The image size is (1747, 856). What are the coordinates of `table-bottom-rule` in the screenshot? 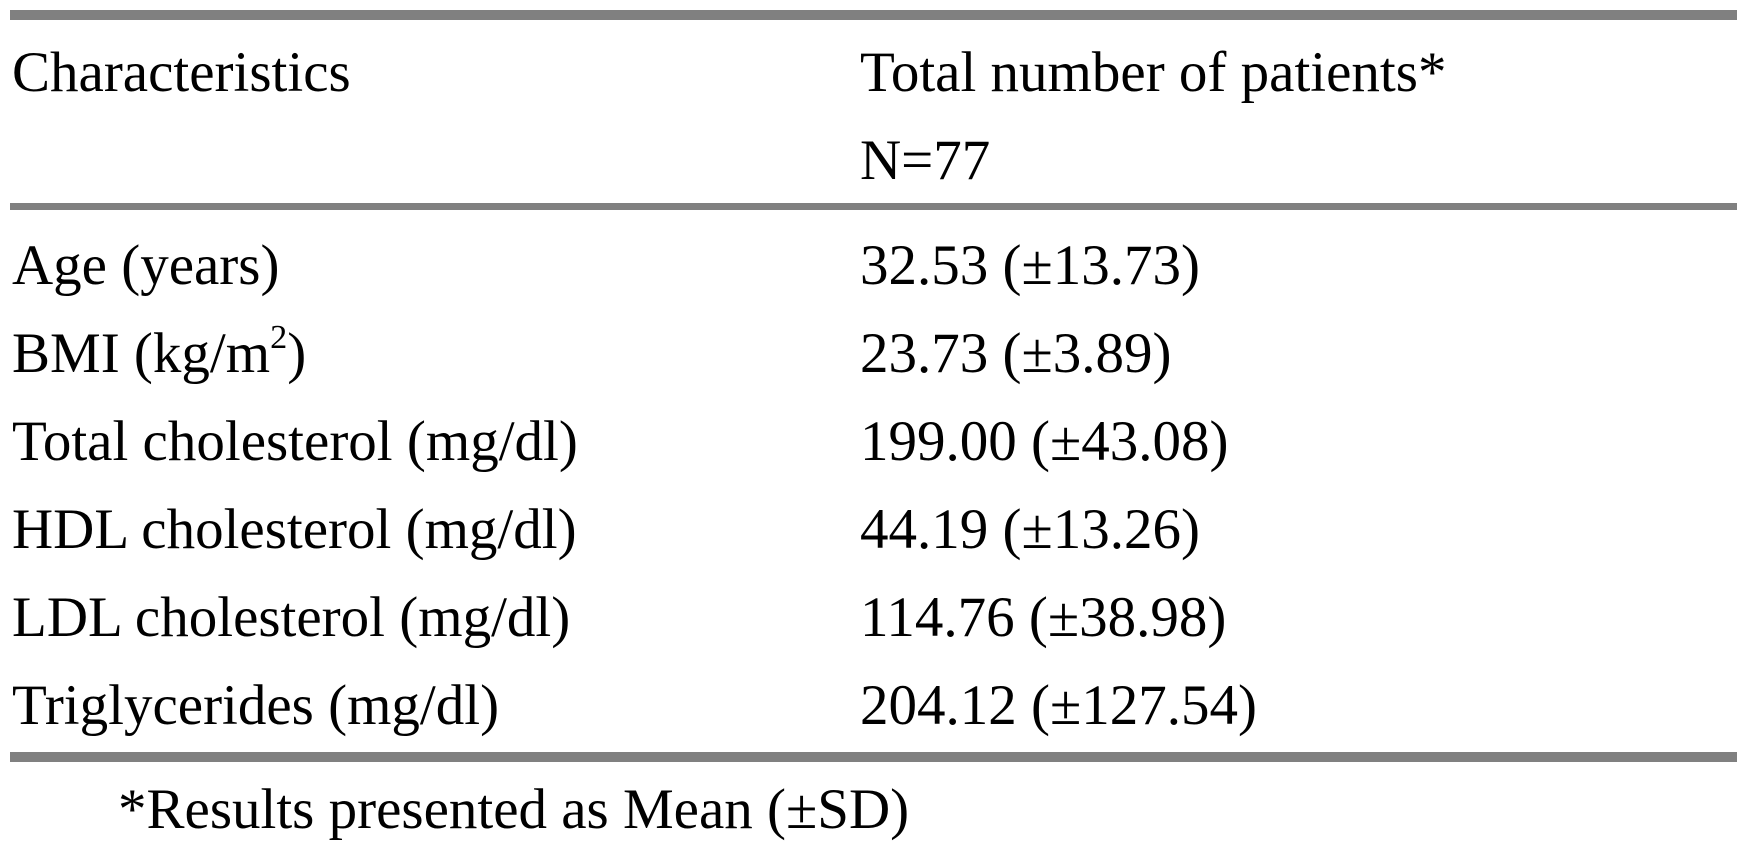 It's located at (873, 757).